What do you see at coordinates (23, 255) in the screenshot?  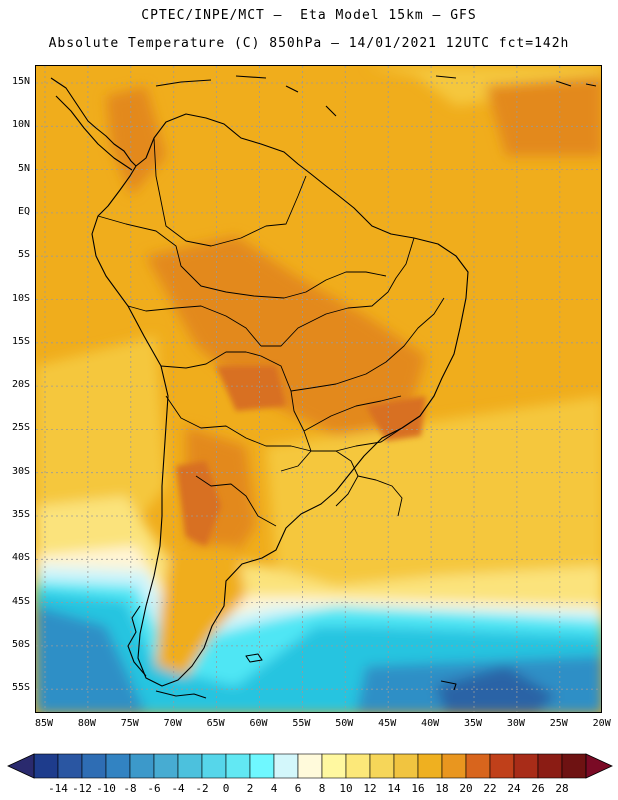 I see `lat-label: 5S` at bounding box center [23, 255].